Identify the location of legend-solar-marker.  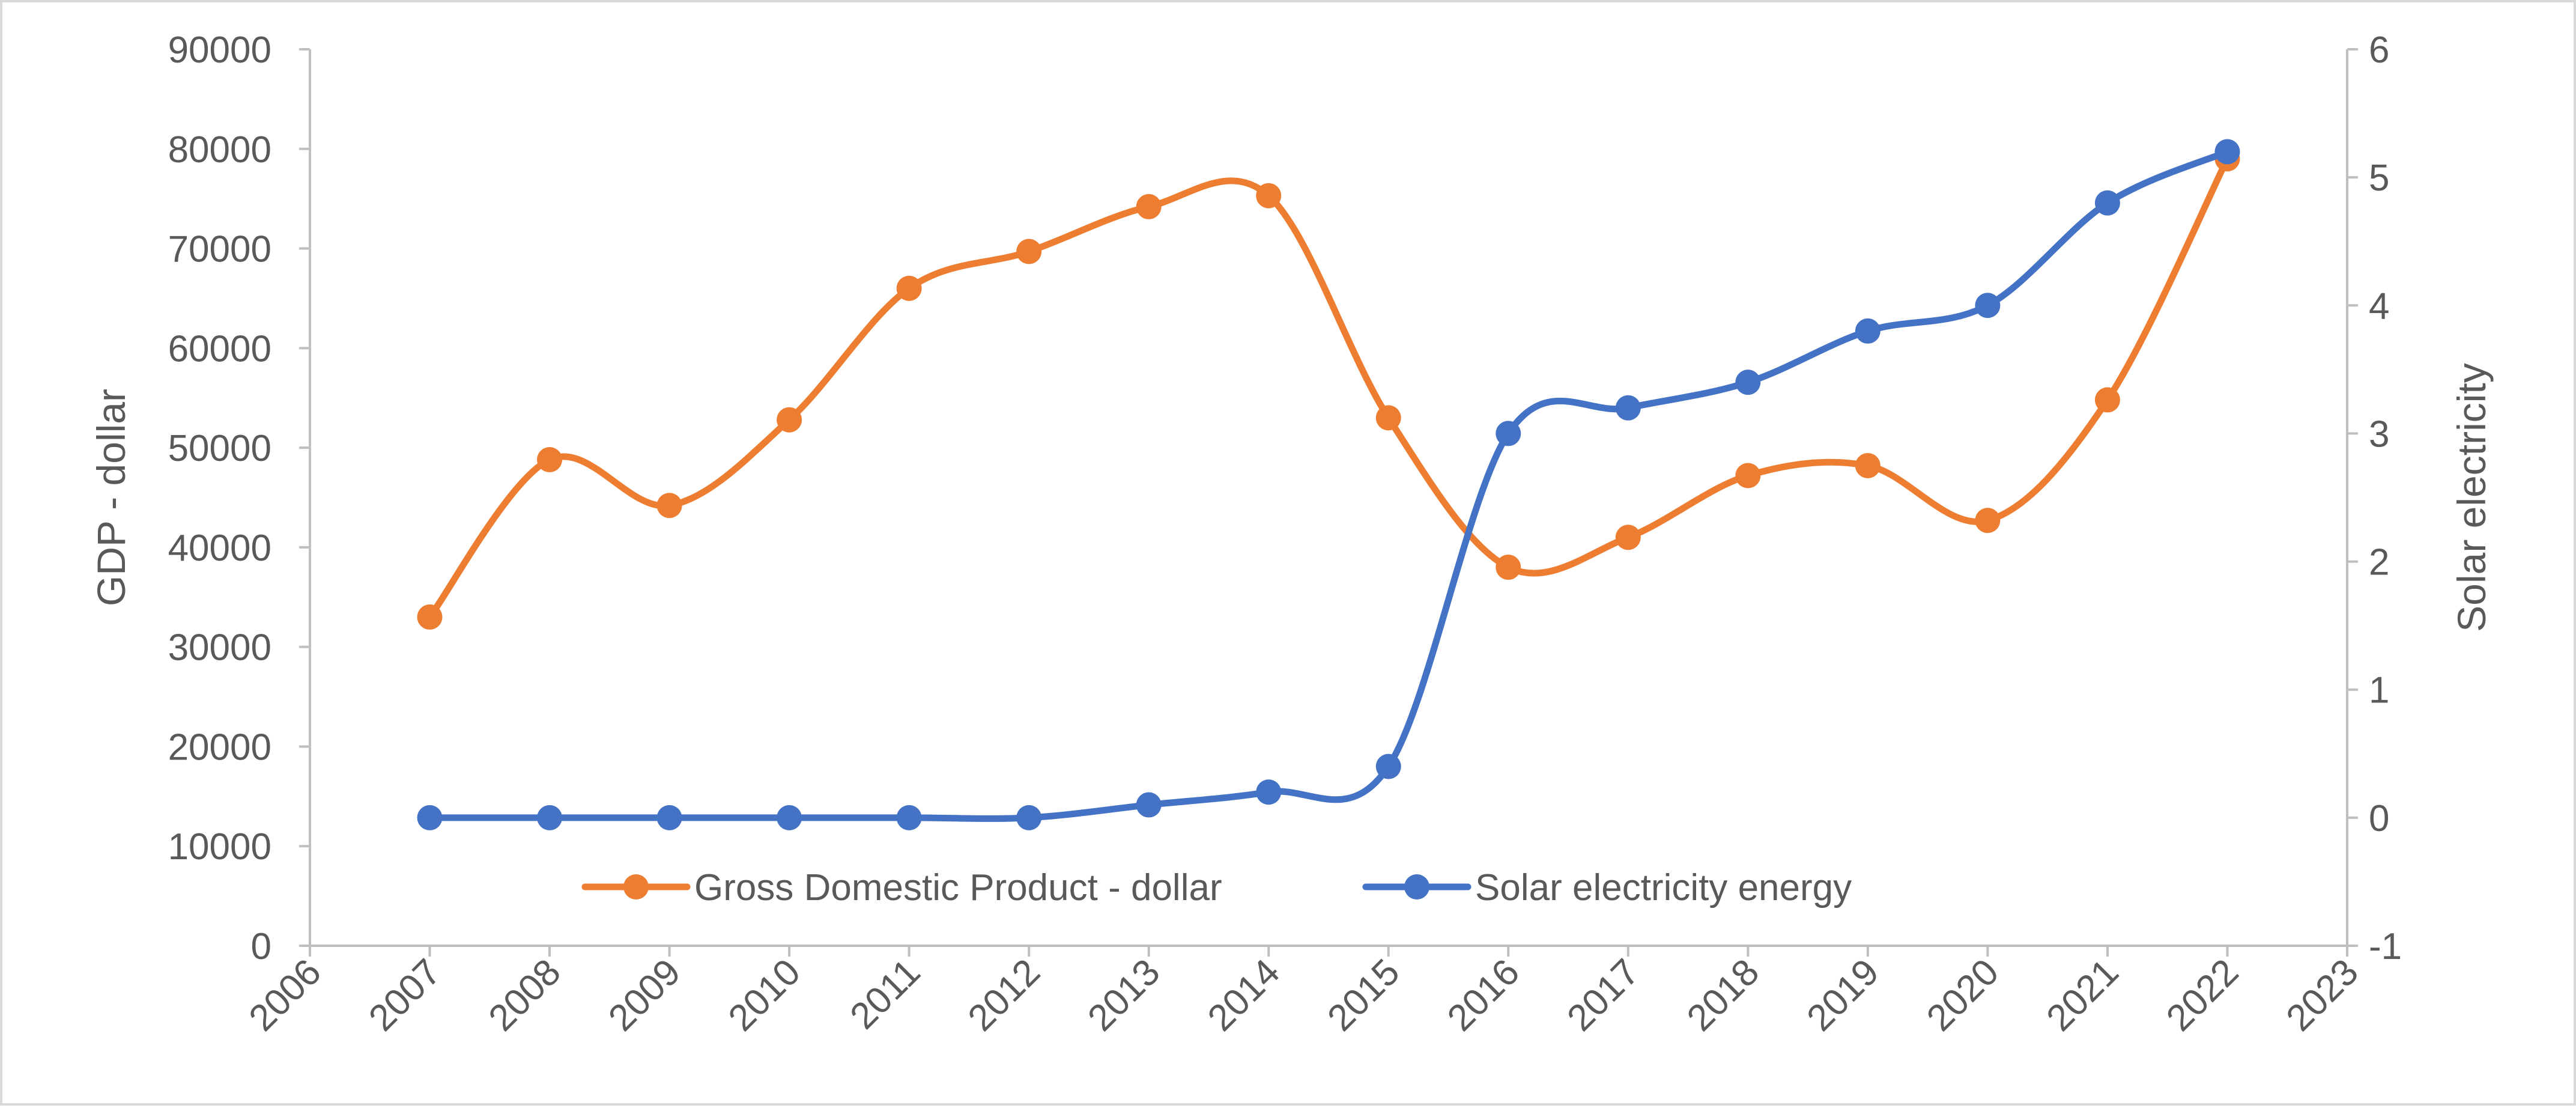
(1416, 886).